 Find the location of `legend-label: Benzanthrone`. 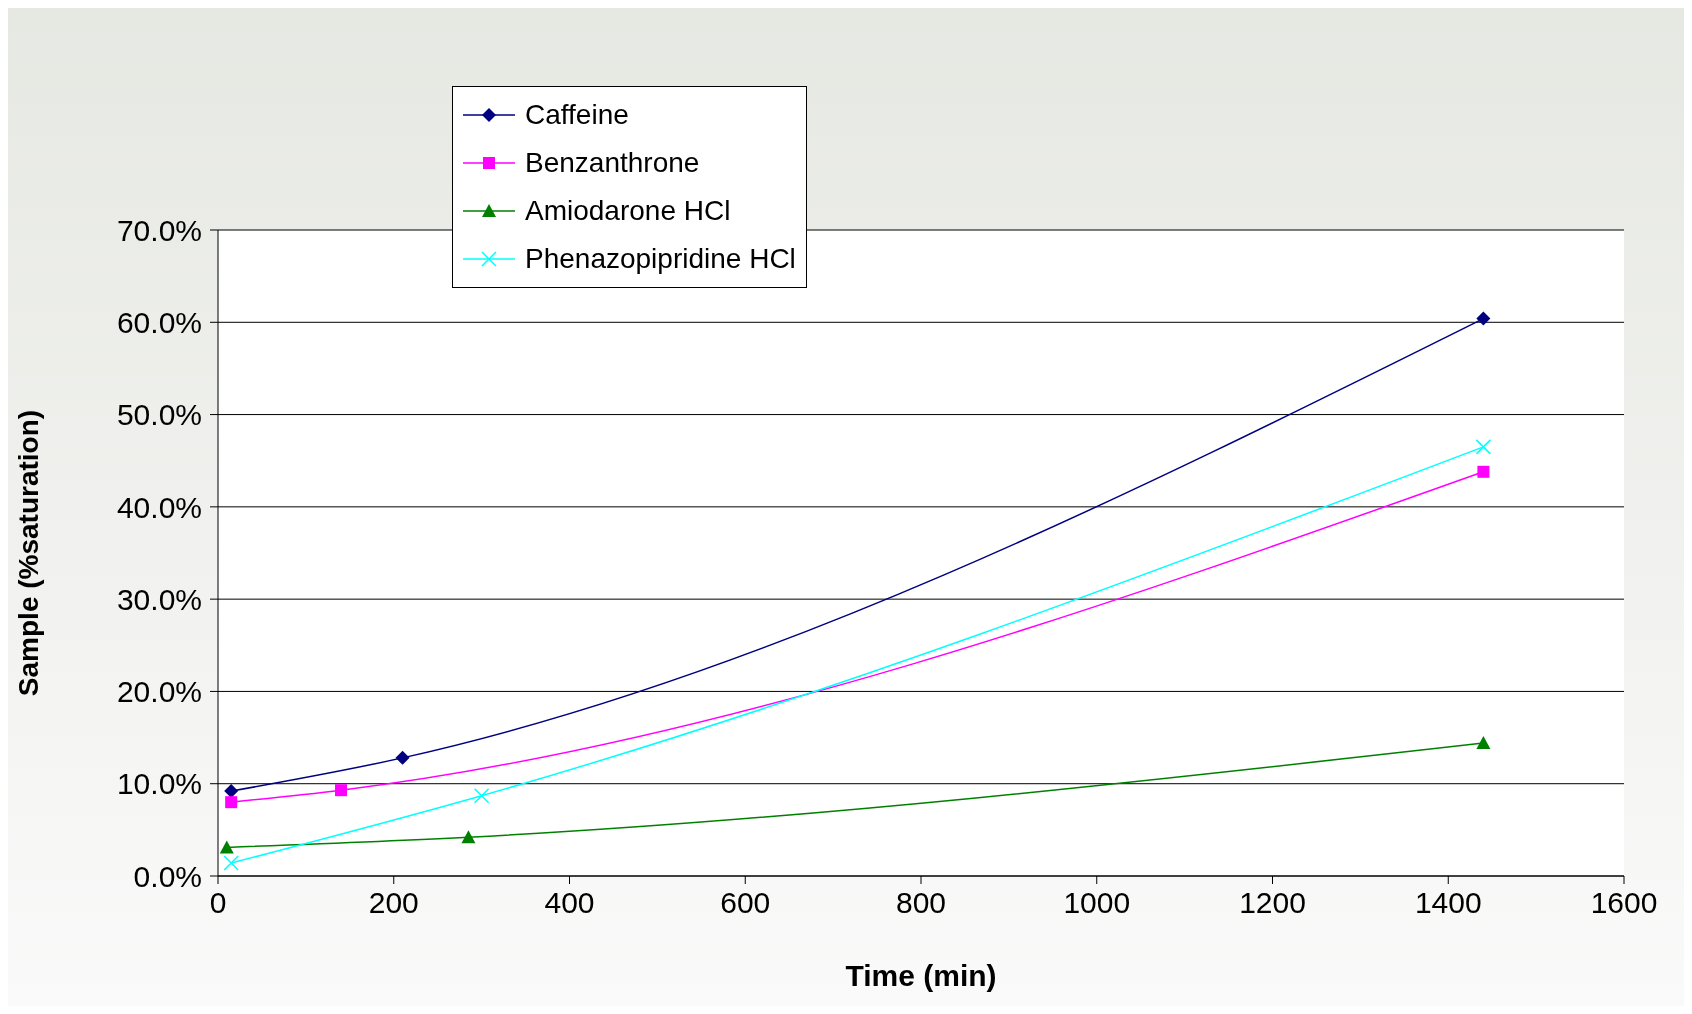

legend-label: Benzanthrone is located at coordinates (612, 163).